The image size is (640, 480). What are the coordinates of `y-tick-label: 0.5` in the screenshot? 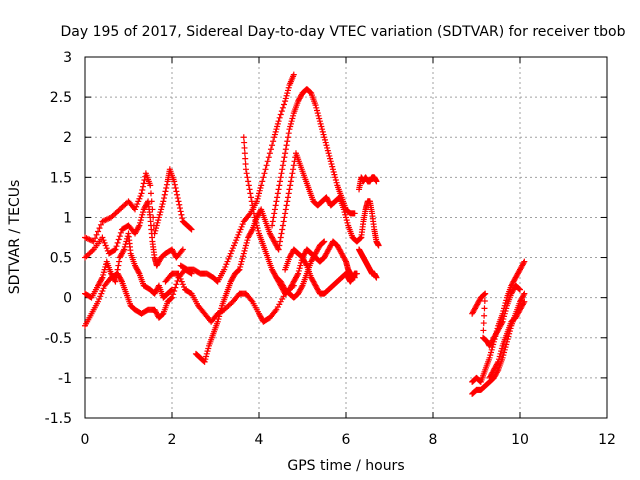 It's located at (61, 259).